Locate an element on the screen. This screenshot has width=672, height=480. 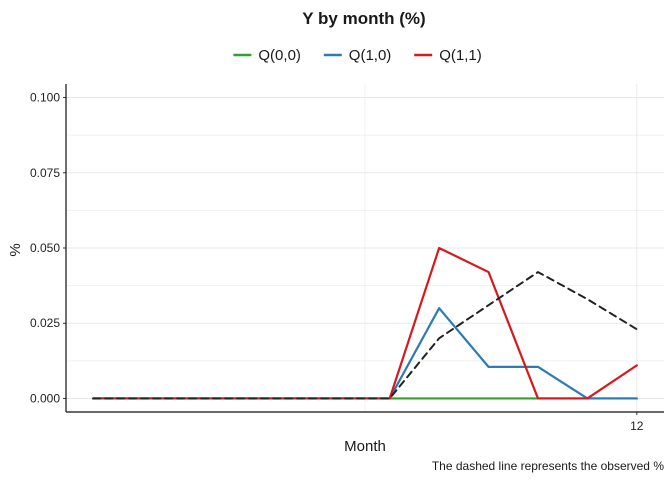
y-axis-ticks: 0.000 0.025 0.050 0.075 0.100 is located at coordinates (48, 248).